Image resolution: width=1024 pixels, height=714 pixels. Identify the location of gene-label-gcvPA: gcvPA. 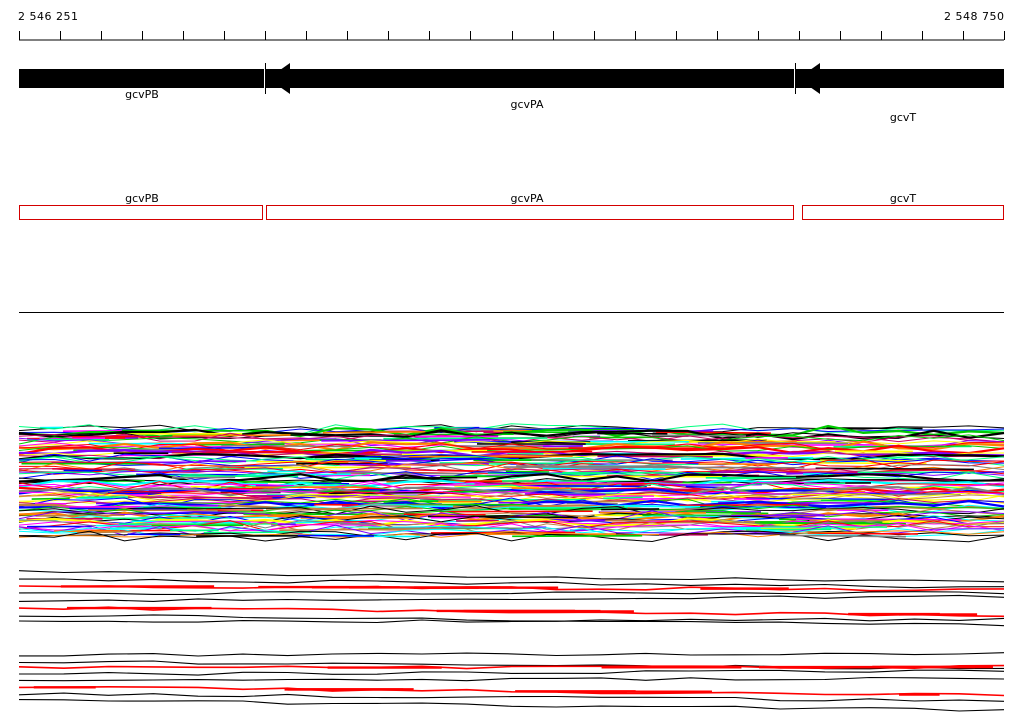
(527, 104).